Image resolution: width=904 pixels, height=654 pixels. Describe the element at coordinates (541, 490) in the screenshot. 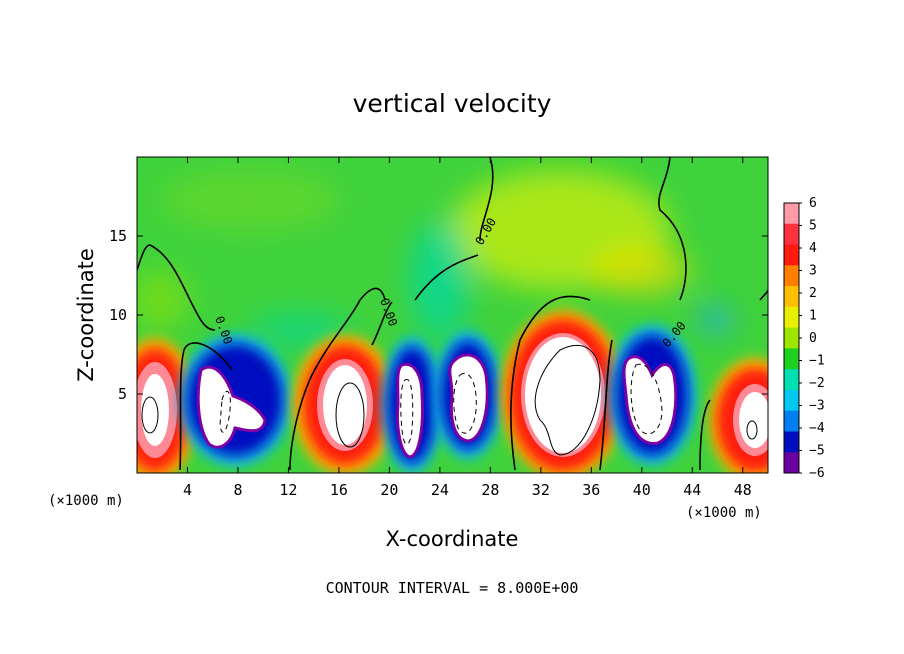

I see `x-tick-label: 32` at that location.